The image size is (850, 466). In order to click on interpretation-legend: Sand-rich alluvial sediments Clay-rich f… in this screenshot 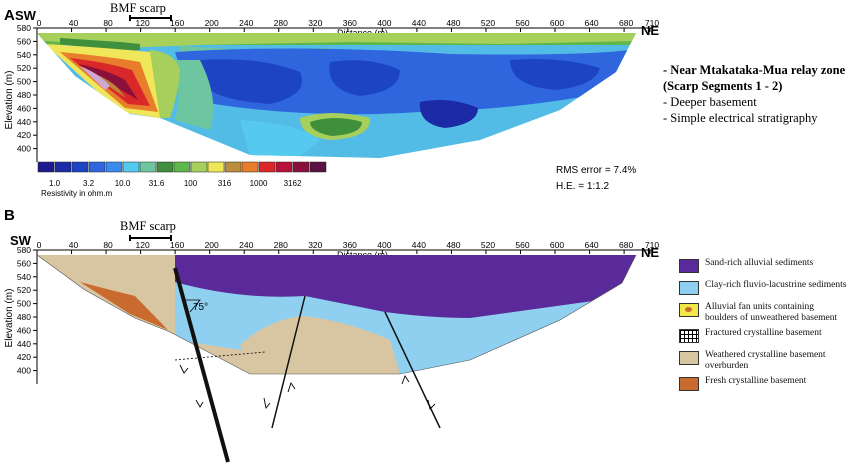, I will do `click(763, 326)`.